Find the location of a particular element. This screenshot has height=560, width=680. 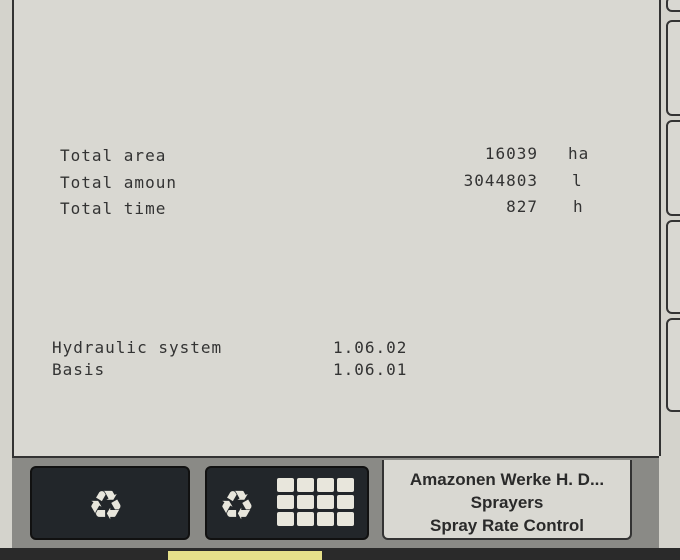

reset-button: ♻ is located at coordinates (110, 503).